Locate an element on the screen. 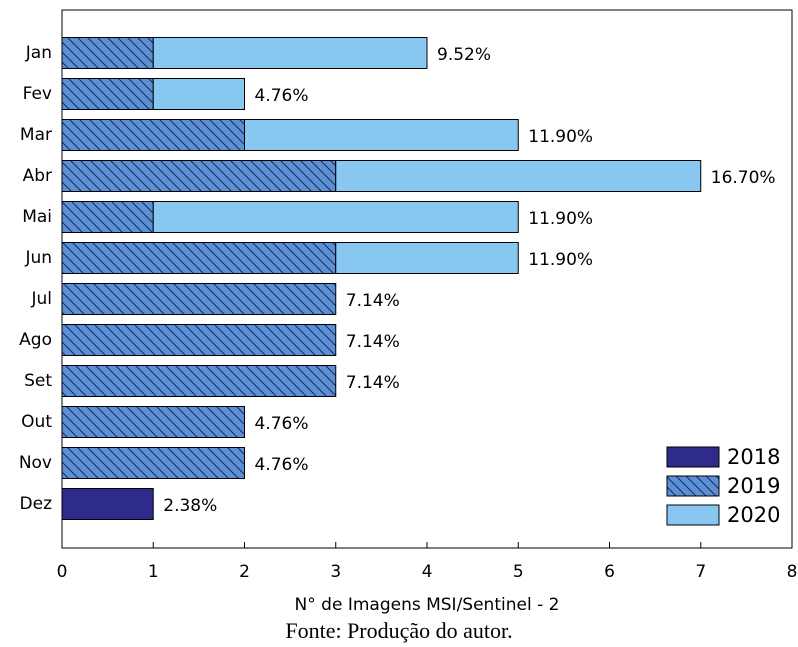  y-tick-label: Mai is located at coordinates (37, 217).